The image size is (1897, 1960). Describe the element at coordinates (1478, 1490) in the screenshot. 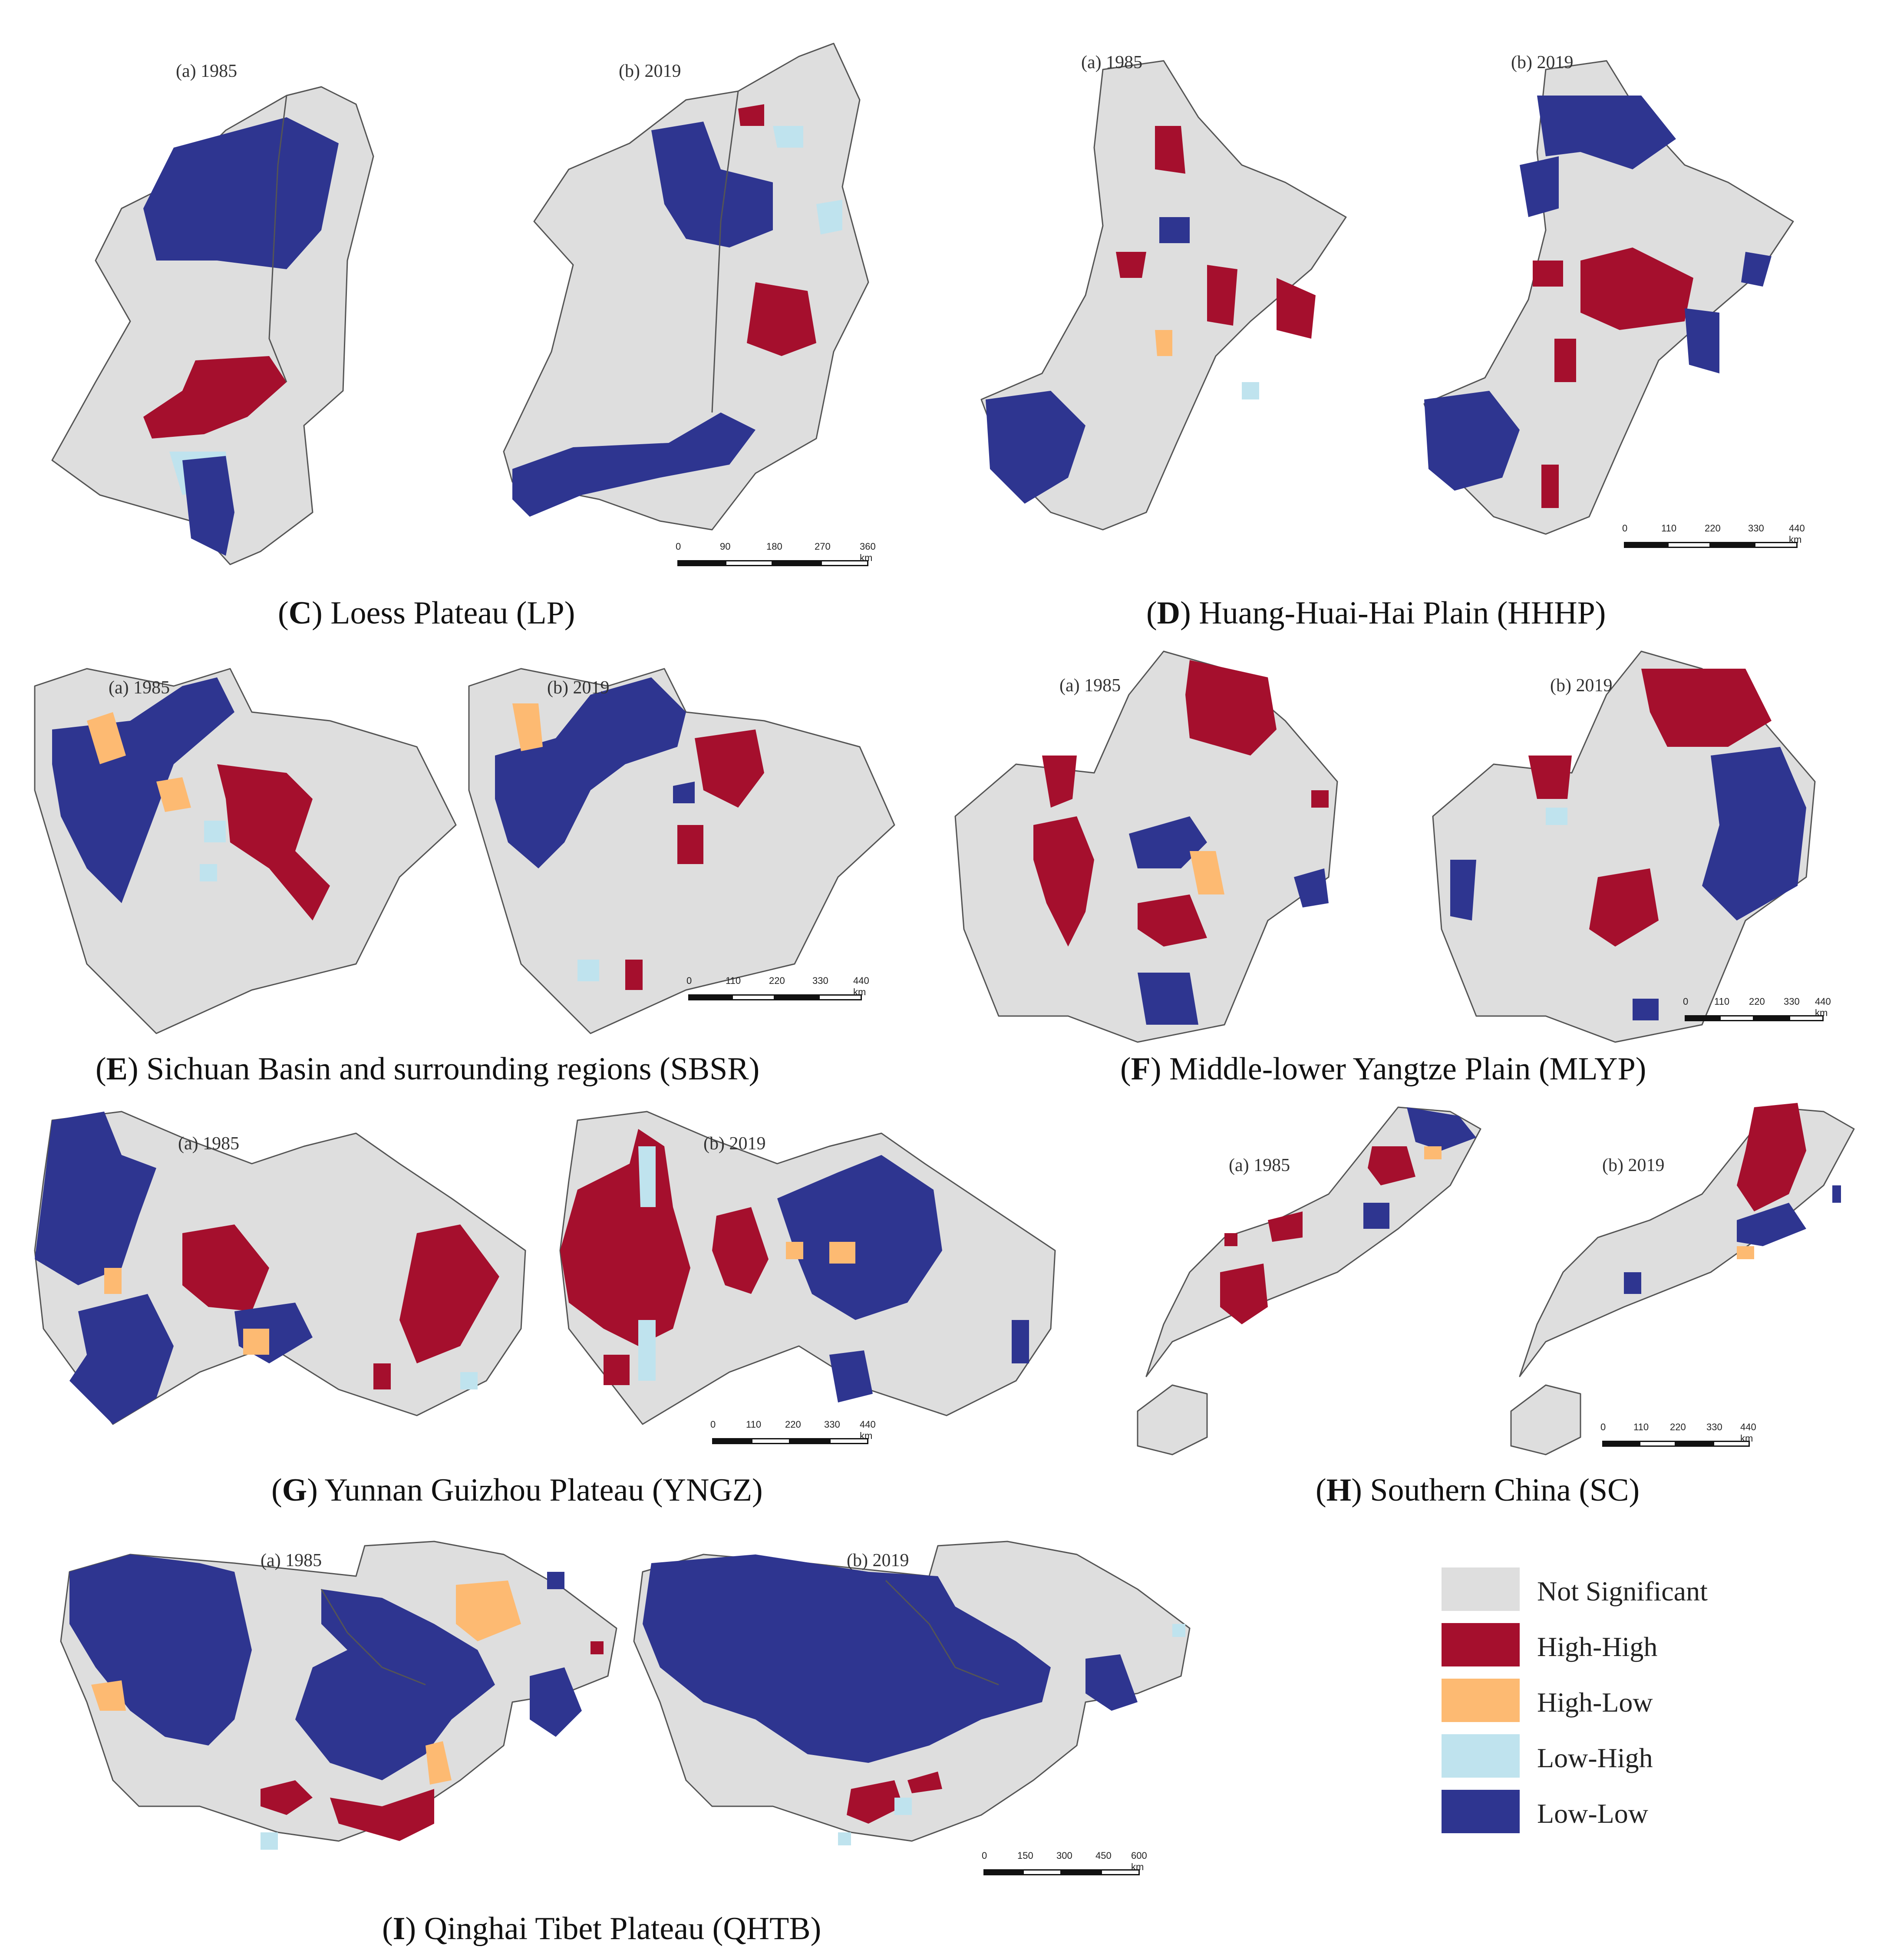

I see `panel-title-h: (H) Southern China (SC)` at that location.